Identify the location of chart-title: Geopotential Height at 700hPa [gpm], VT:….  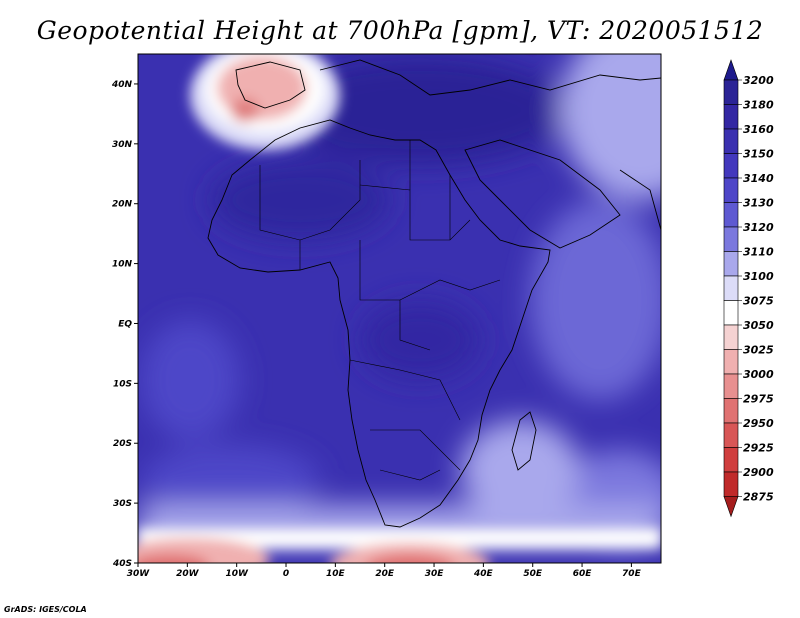
(400, 30).